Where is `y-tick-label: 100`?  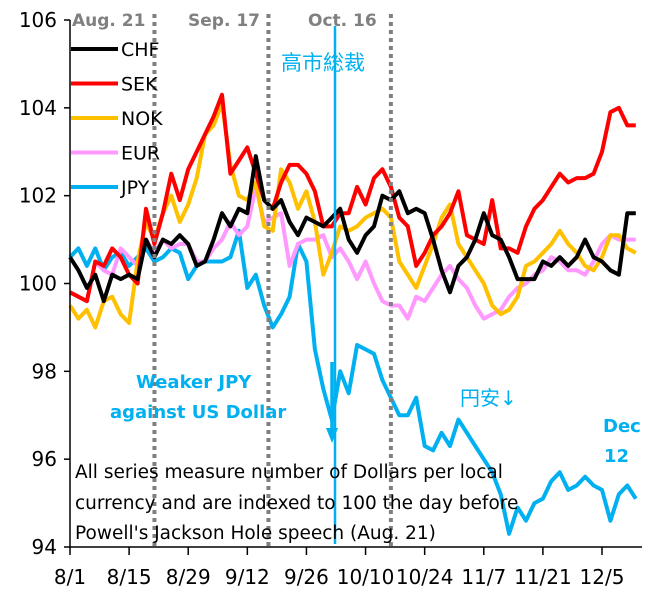 y-tick-label: 100 is located at coordinates (38, 284).